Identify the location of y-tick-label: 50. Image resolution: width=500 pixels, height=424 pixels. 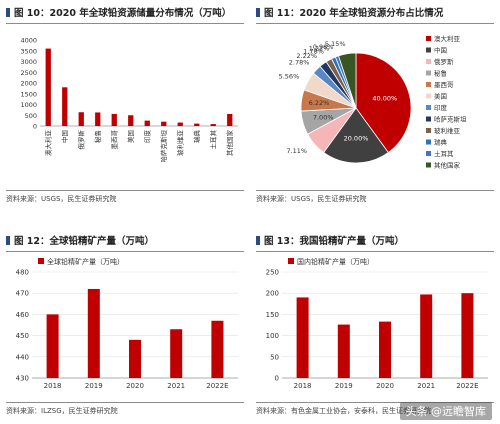
(274, 357).